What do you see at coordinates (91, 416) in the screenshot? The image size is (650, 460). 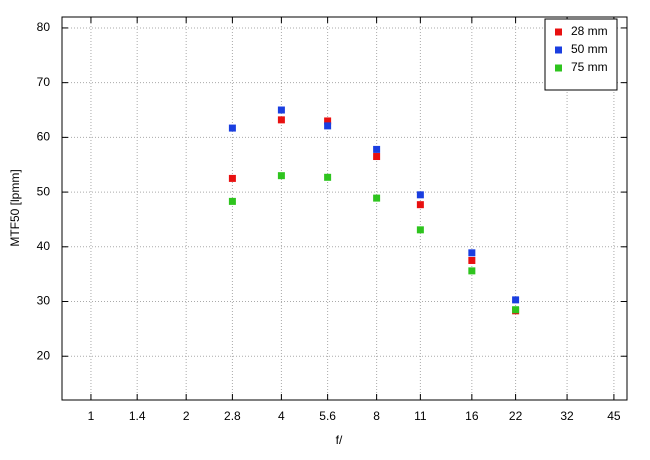 I see `x-tick-label: 1` at bounding box center [91, 416].